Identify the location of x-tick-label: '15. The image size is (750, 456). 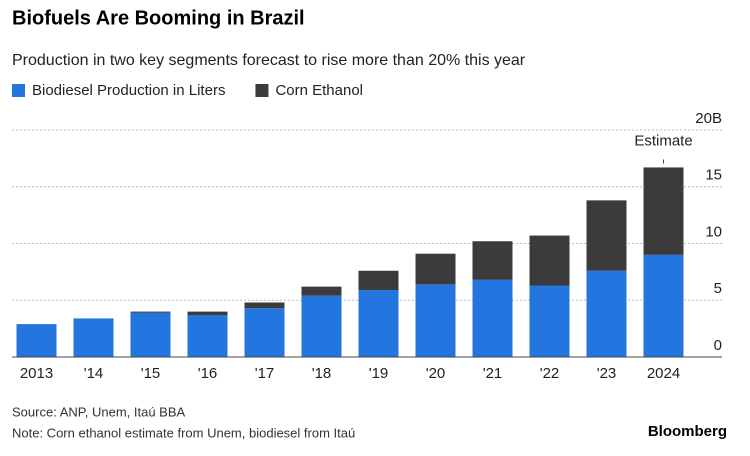
(151, 373).